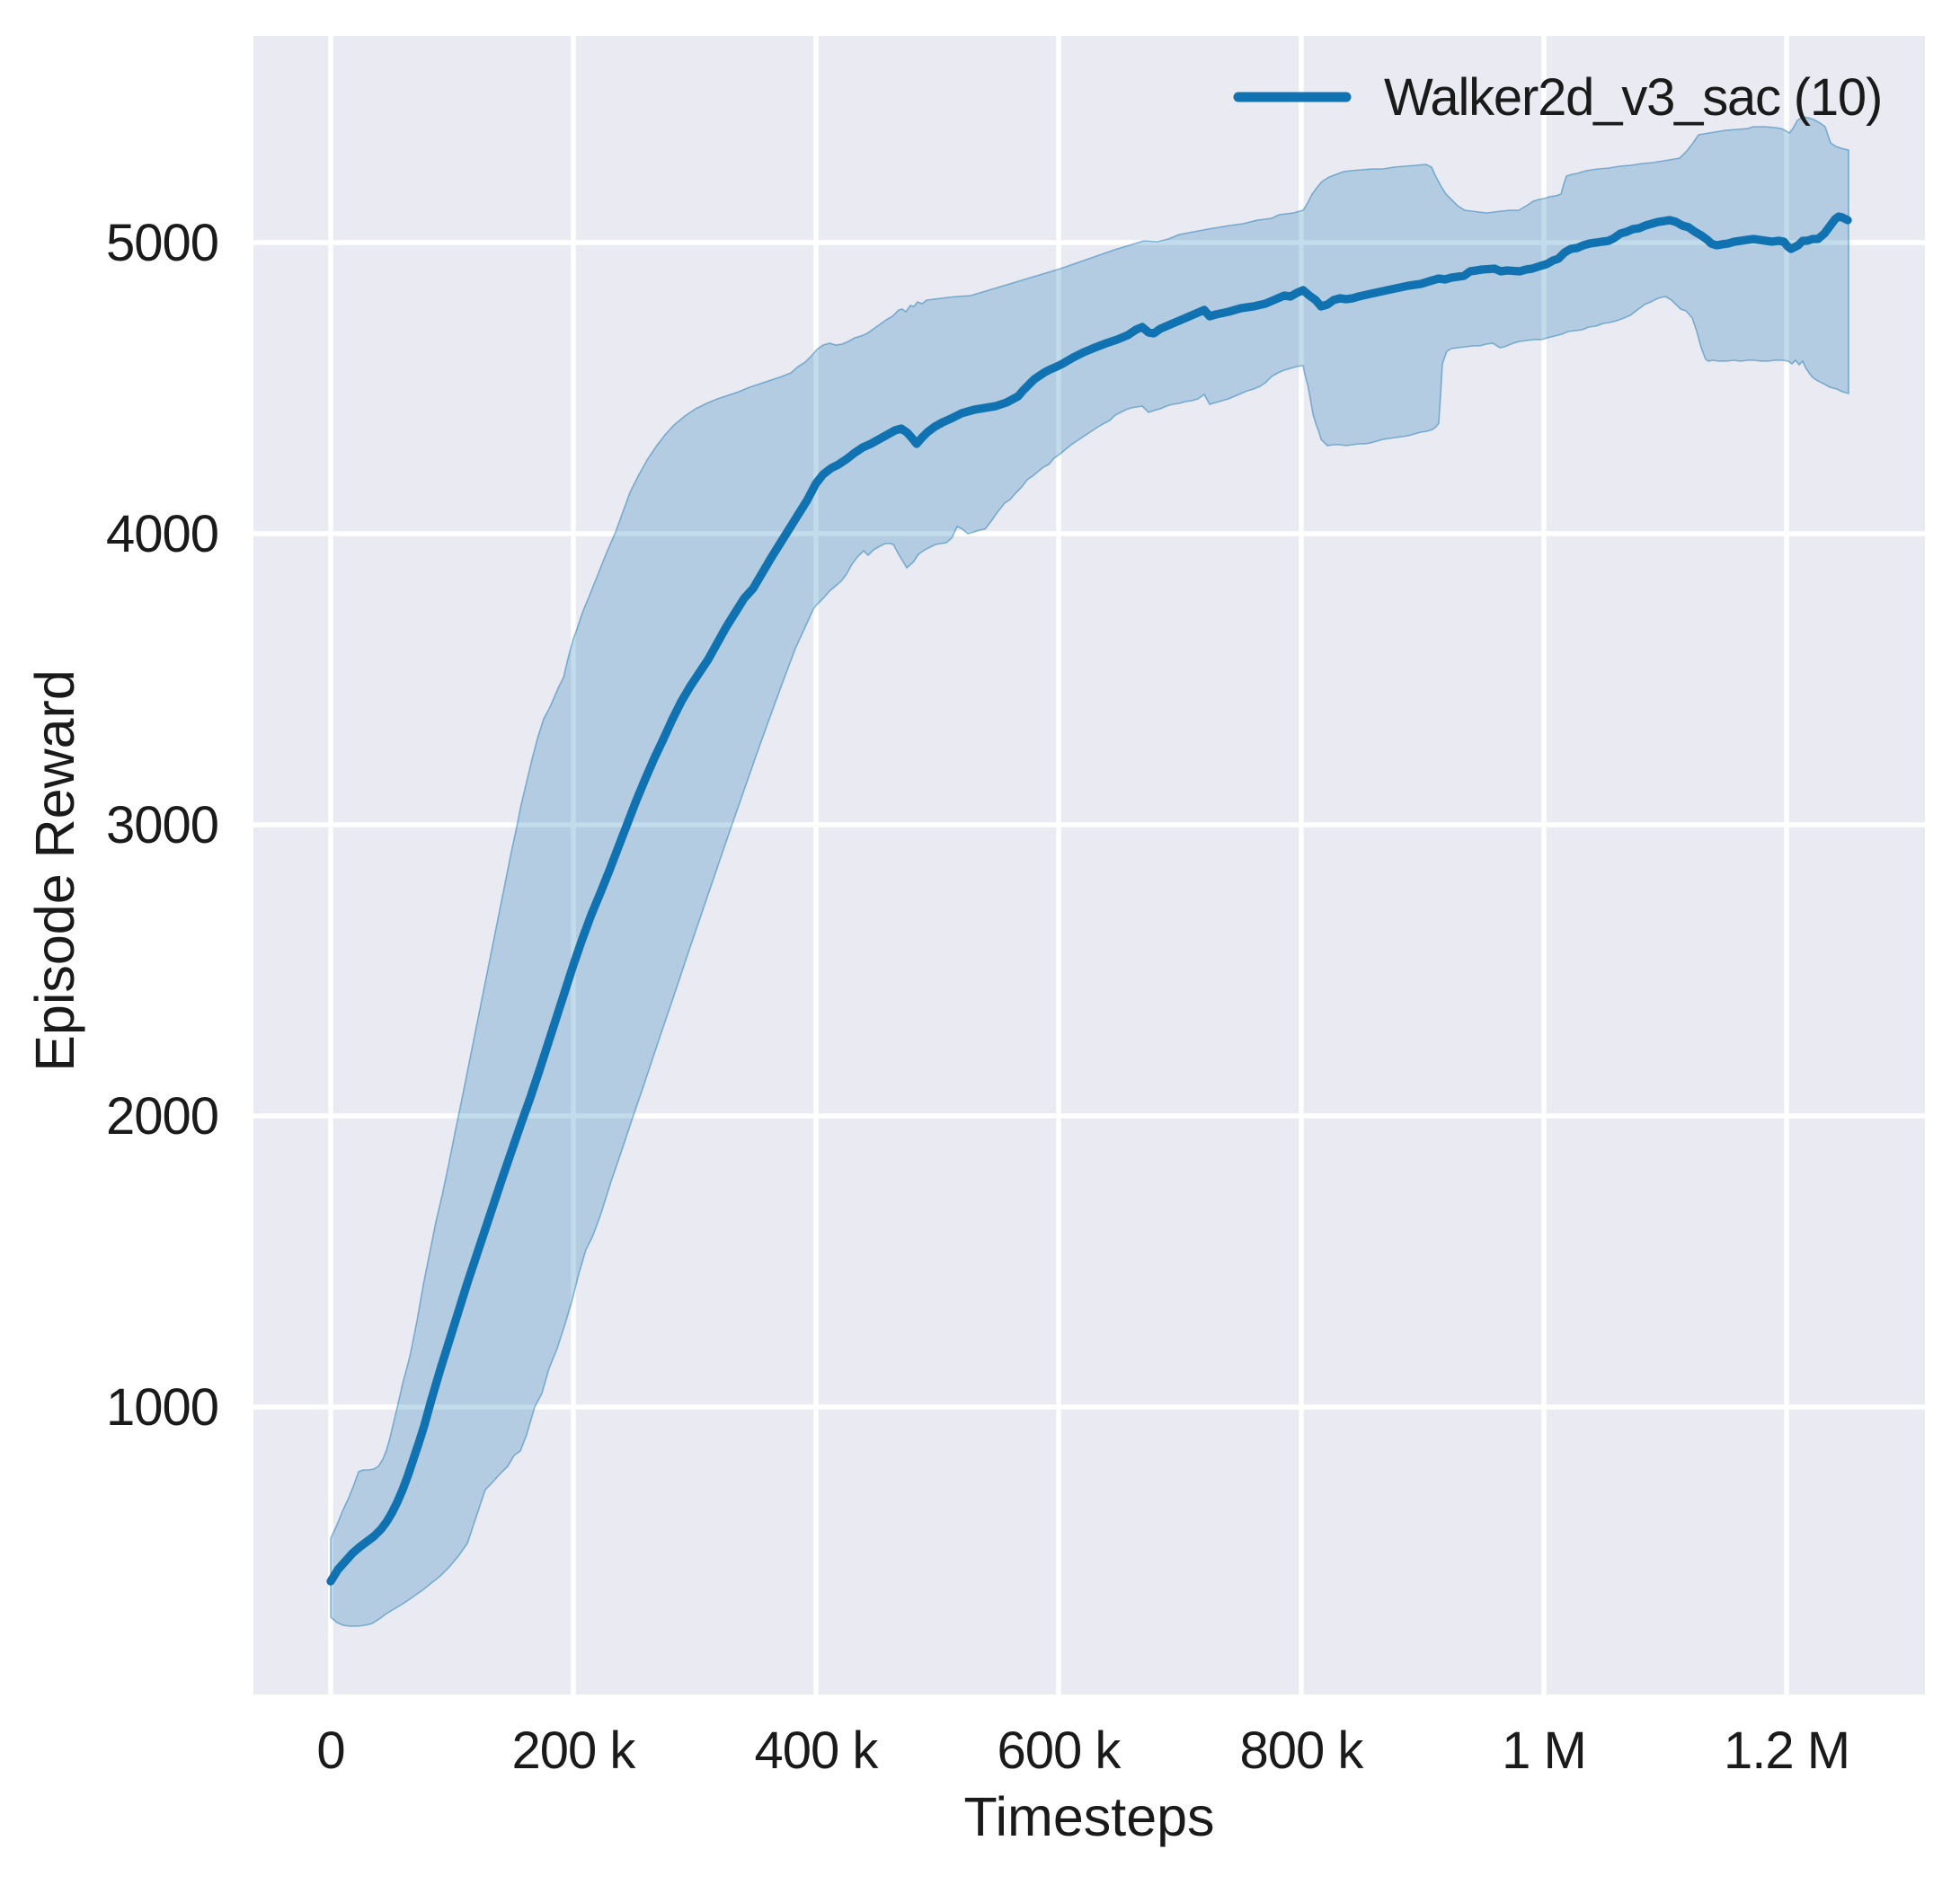 This screenshot has height=1885, width=1960. Describe the element at coordinates (162, 243) in the screenshot. I see `svg-text: 5000` at that location.